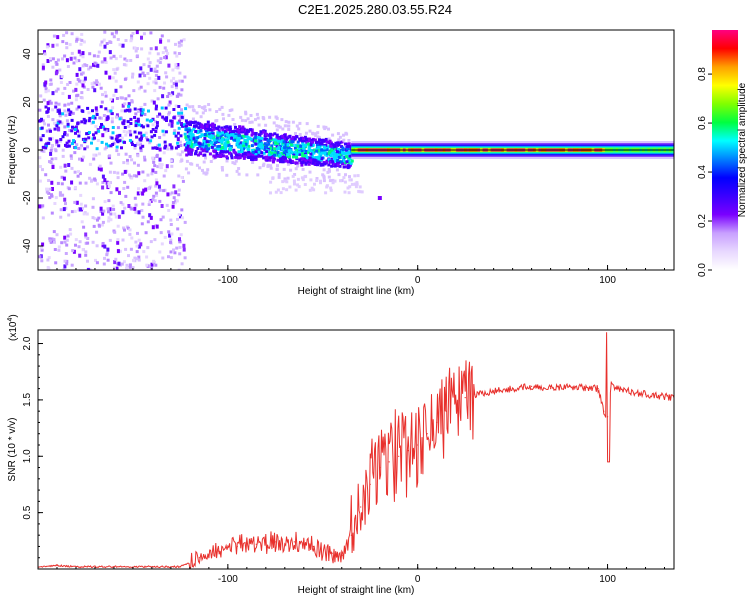 The width and height of the screenshot is (750, 600). Describe the element at coordinates (27, 343) in the screenshot. I see `y-tick-label: 2.0` at that location.